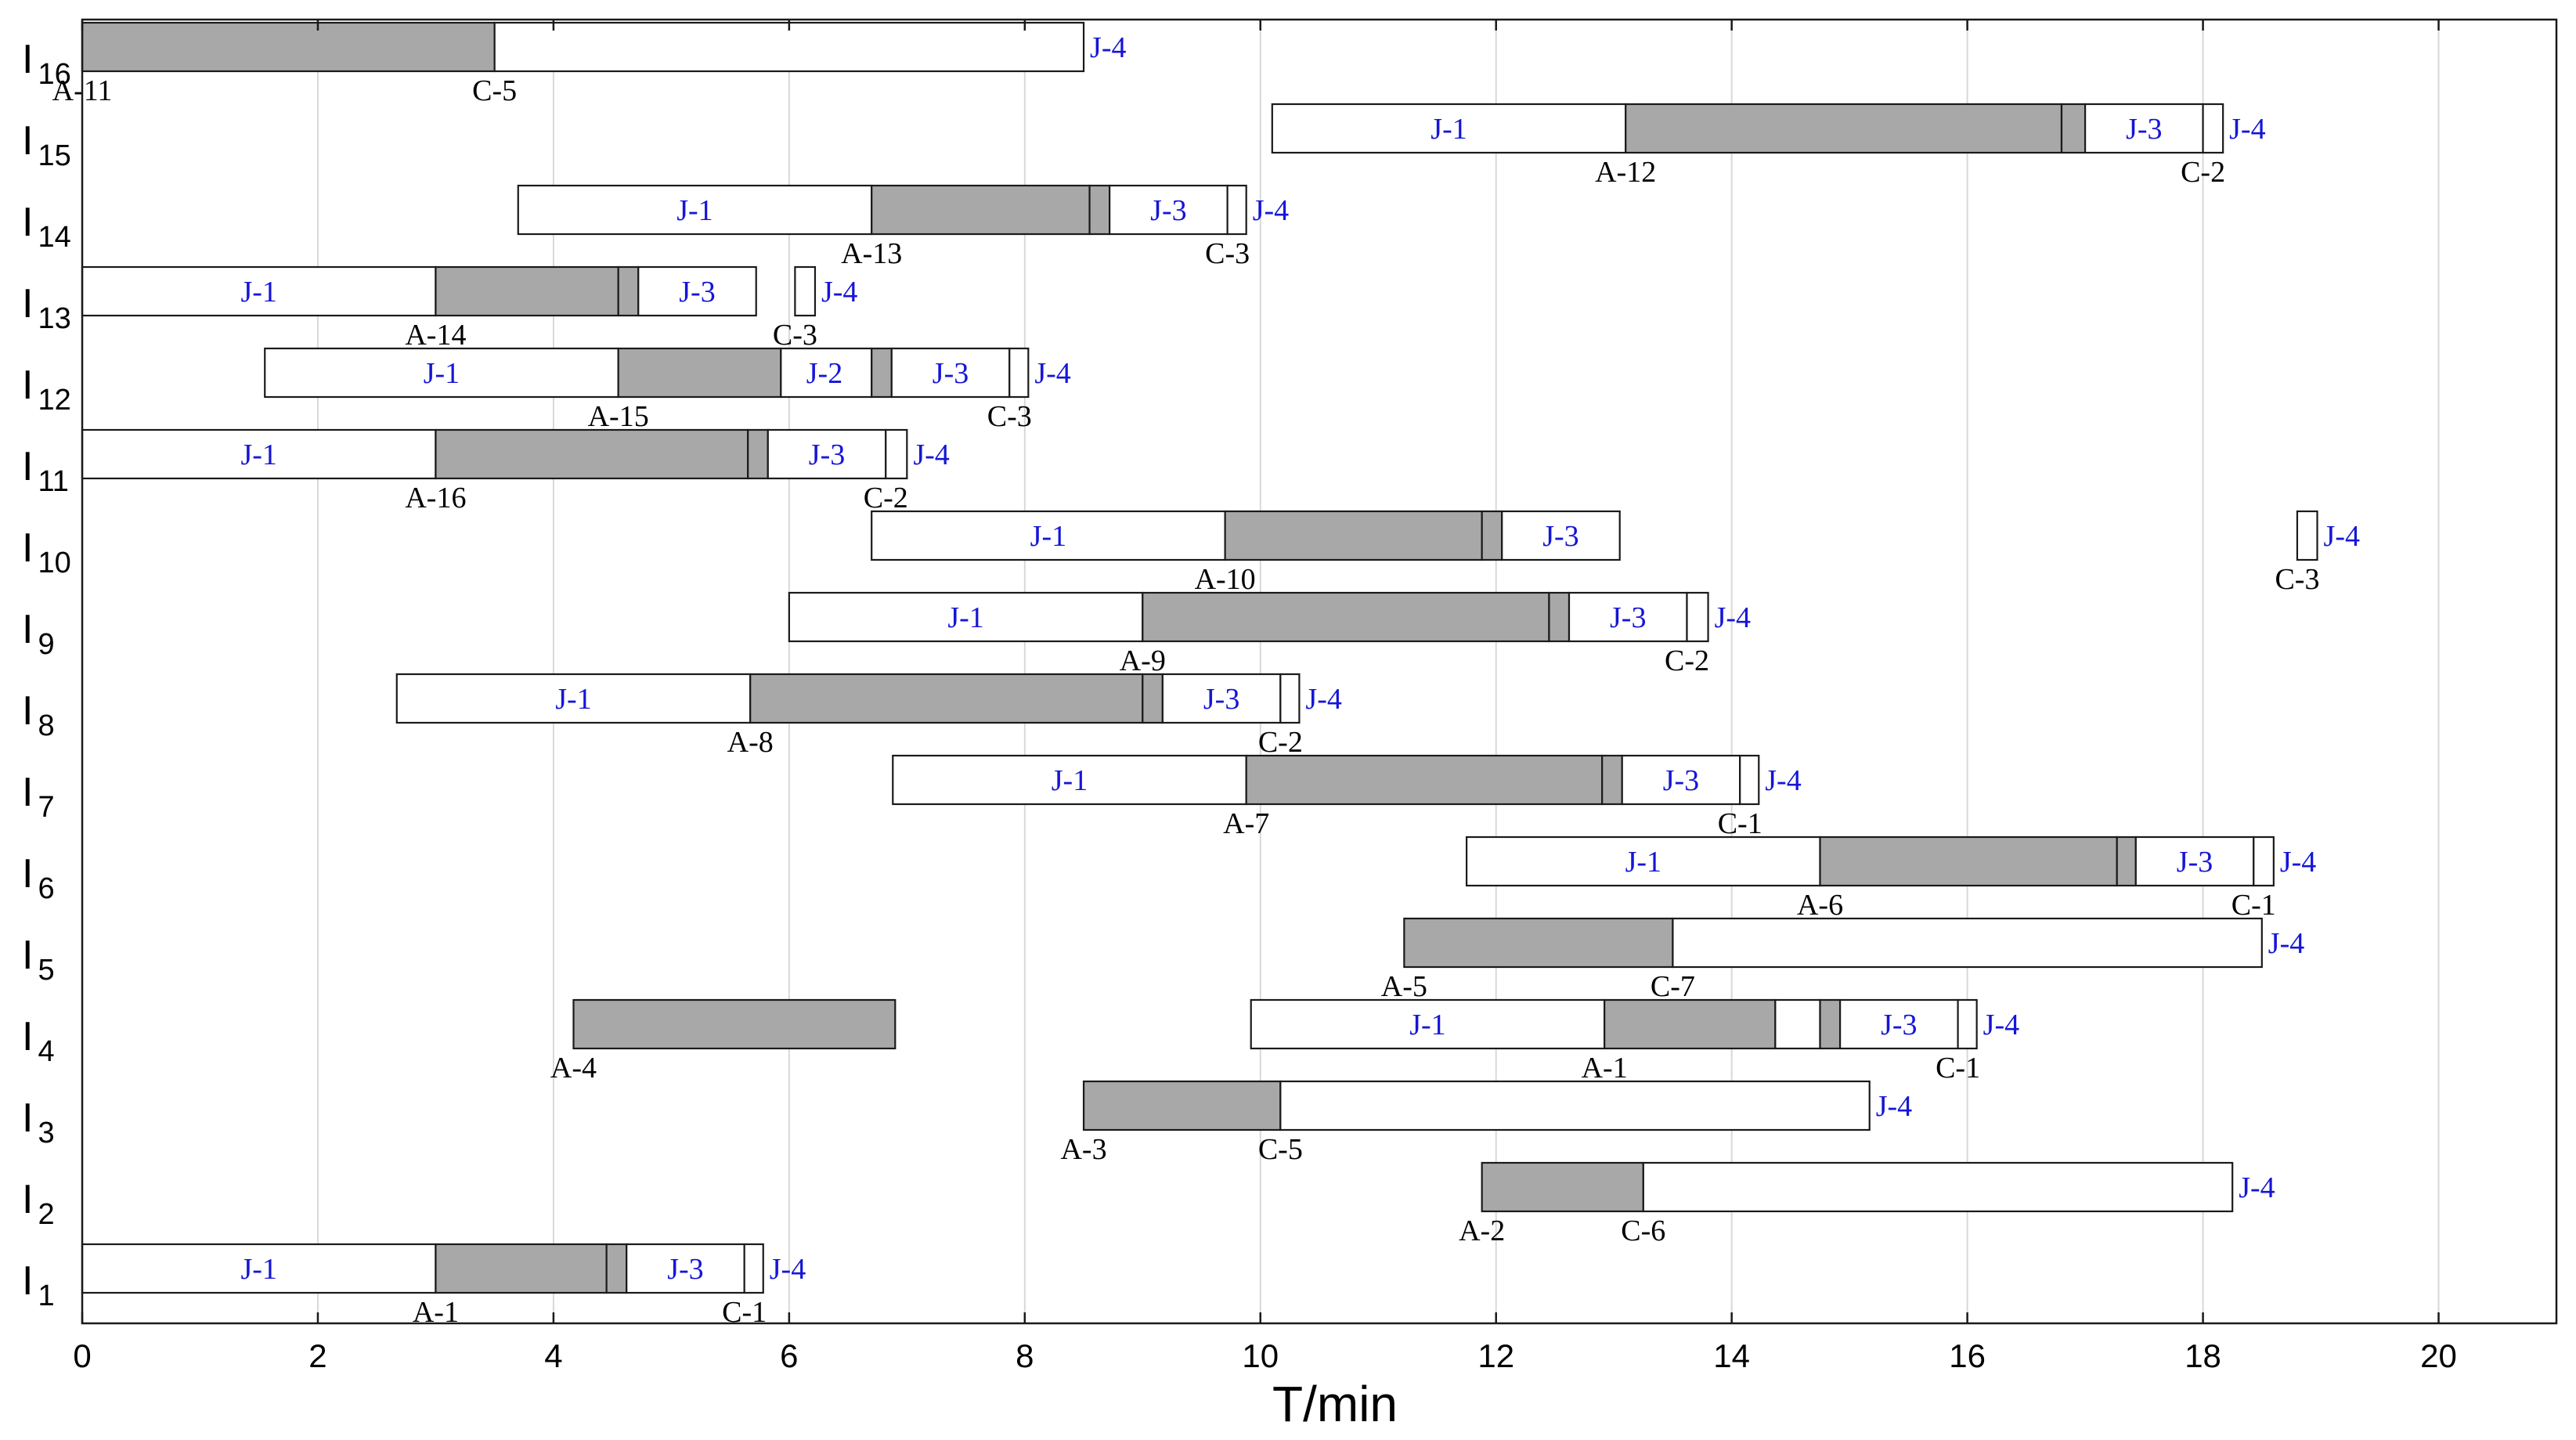 Image resolution: width=2576 pixels, height=1440 pixels. Describe the element at coordinates (1643, 1230) in the screenshot. I see `point-label: C-6` at that location.